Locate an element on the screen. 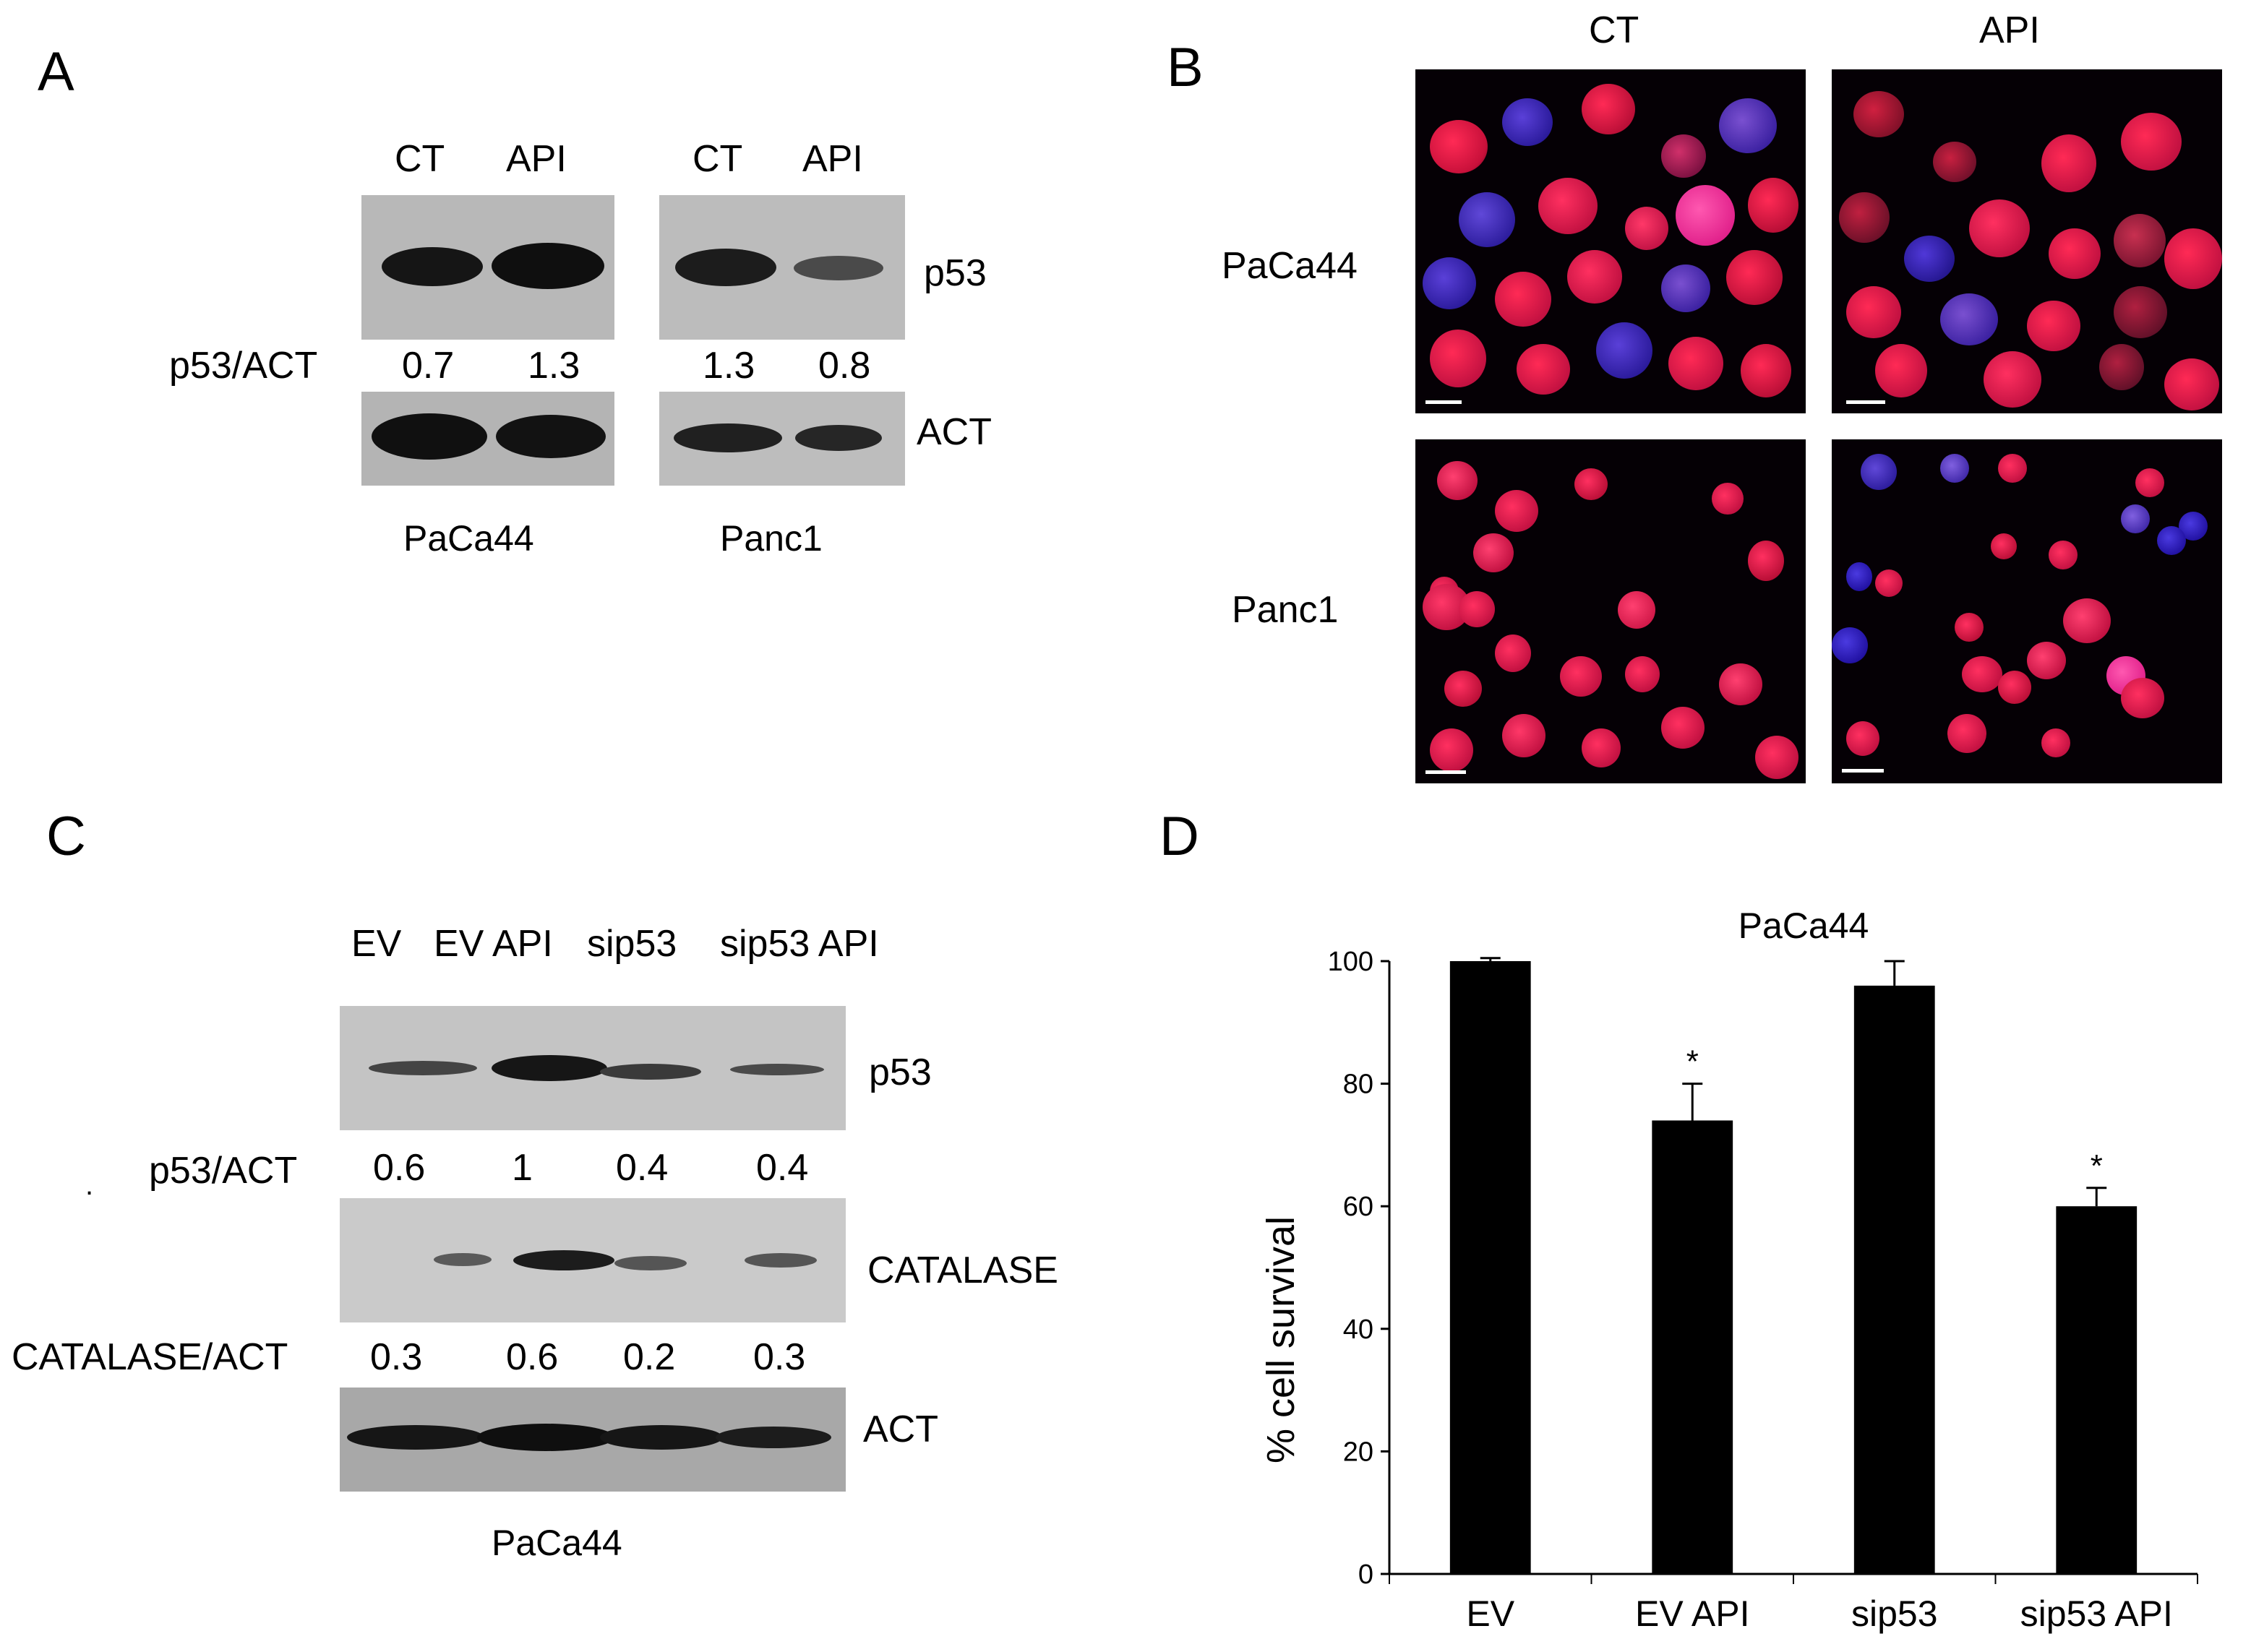  ratio-c-p53-2: 1 is located at coordinates (522, 1168).